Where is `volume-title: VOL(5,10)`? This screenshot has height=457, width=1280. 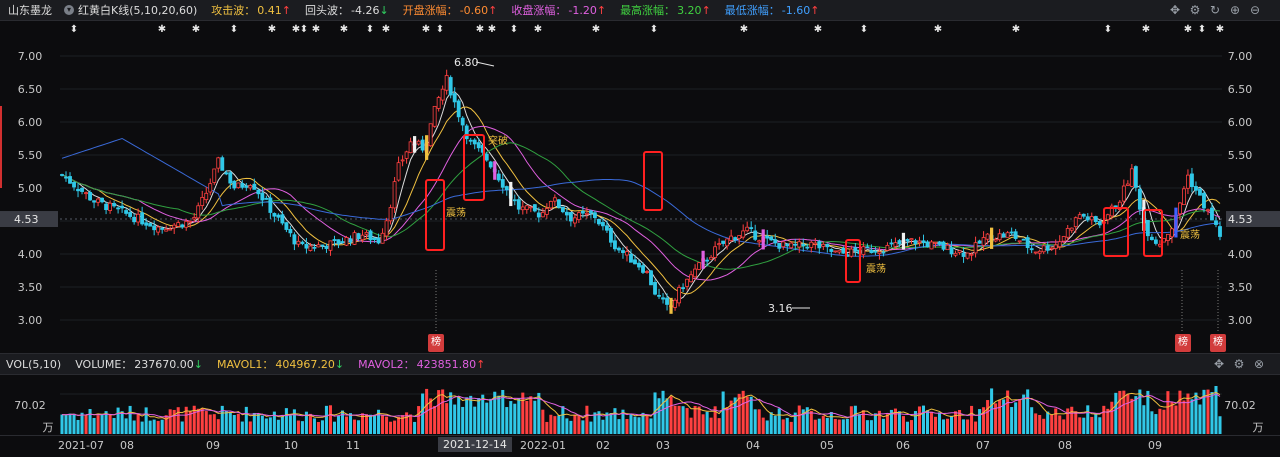 volume-title: VOL(5,10) is located at coordinates (34, 364).